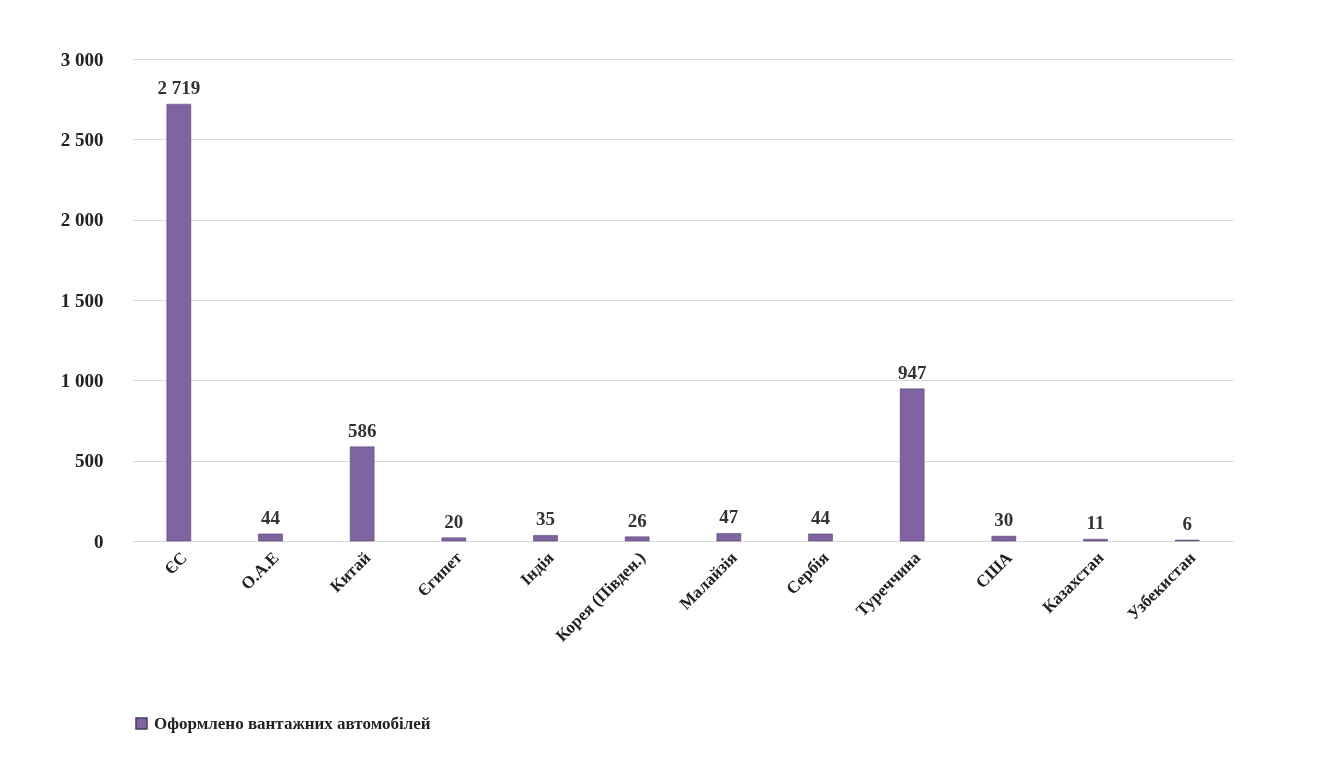  I want to click on y-tick-label: 500, so click(89, 461).